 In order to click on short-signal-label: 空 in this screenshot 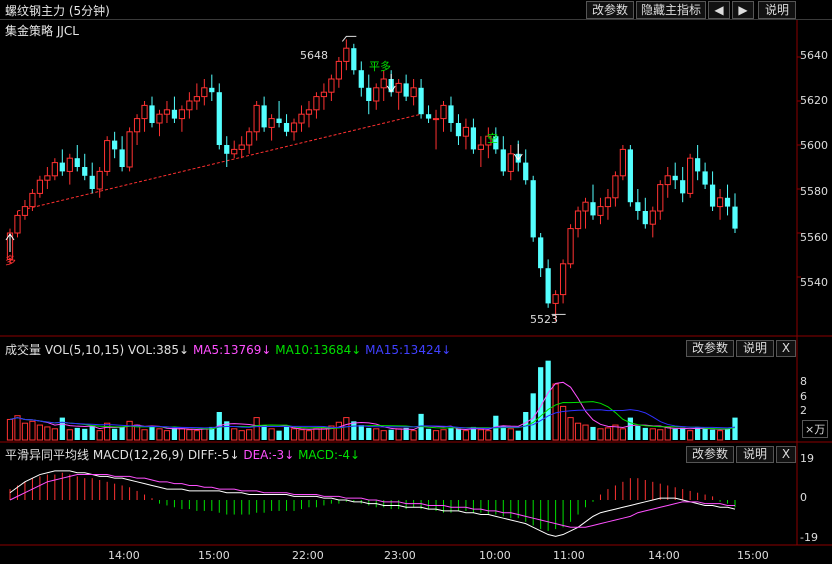, I will do `click(492, 138)`.